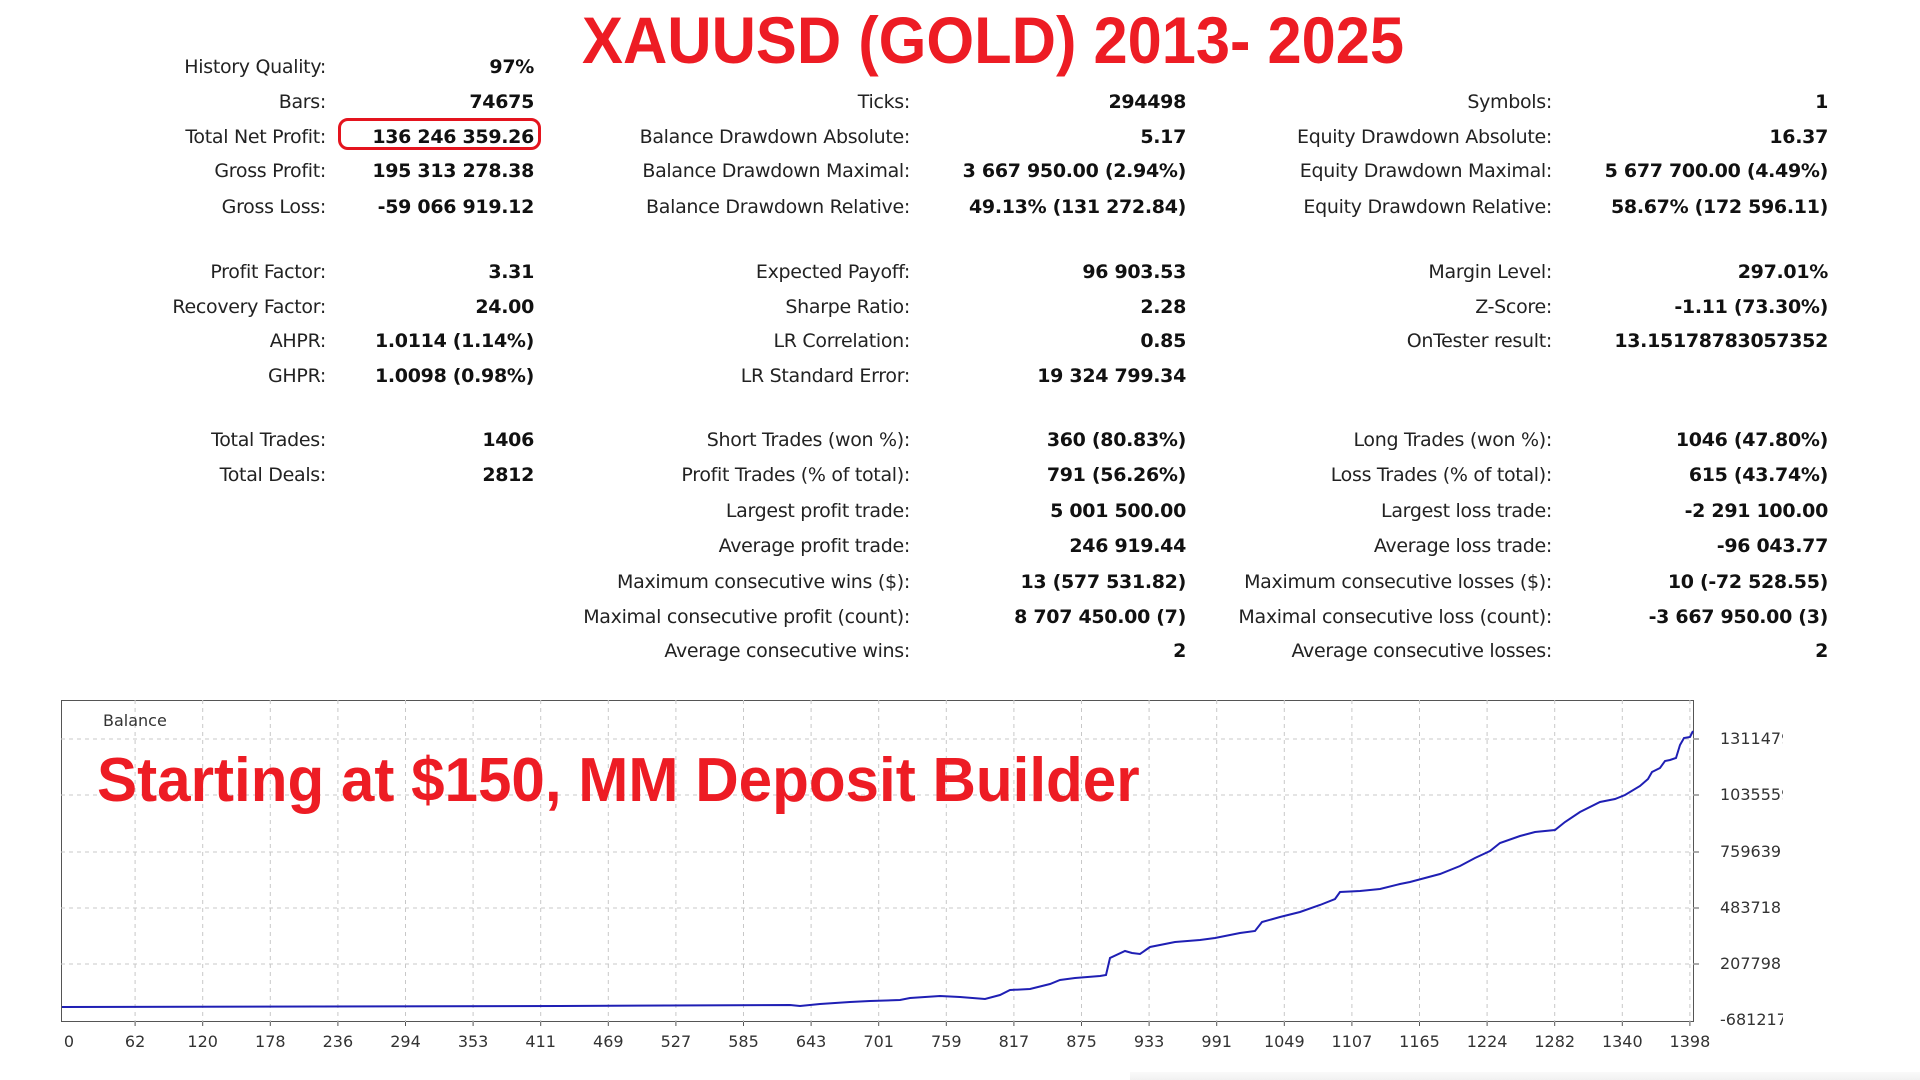  What do you see at coordinates (1421, 651) in the screenshot?
I see `stat-label: Average consecutive losses:` at bounding box center [1421, 651].